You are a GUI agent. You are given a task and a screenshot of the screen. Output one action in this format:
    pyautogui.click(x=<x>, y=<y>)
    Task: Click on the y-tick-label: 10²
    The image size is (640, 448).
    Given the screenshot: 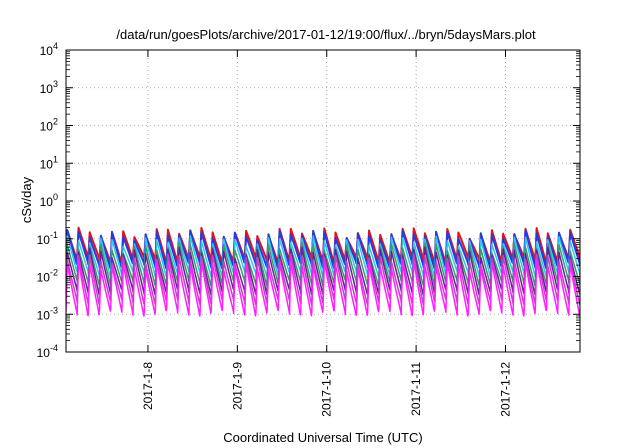 What is the action you would take?
    pyautogui.click(x=49, y=125)
    